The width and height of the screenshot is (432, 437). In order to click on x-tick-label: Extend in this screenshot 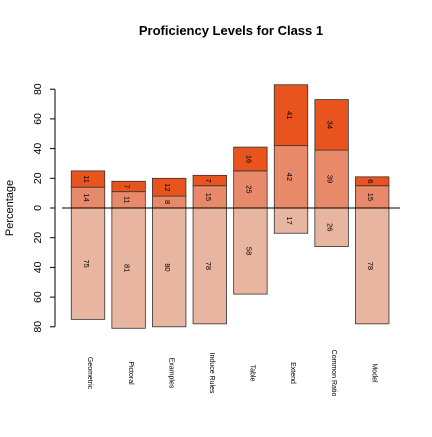, I will do `click(292, 373)`.